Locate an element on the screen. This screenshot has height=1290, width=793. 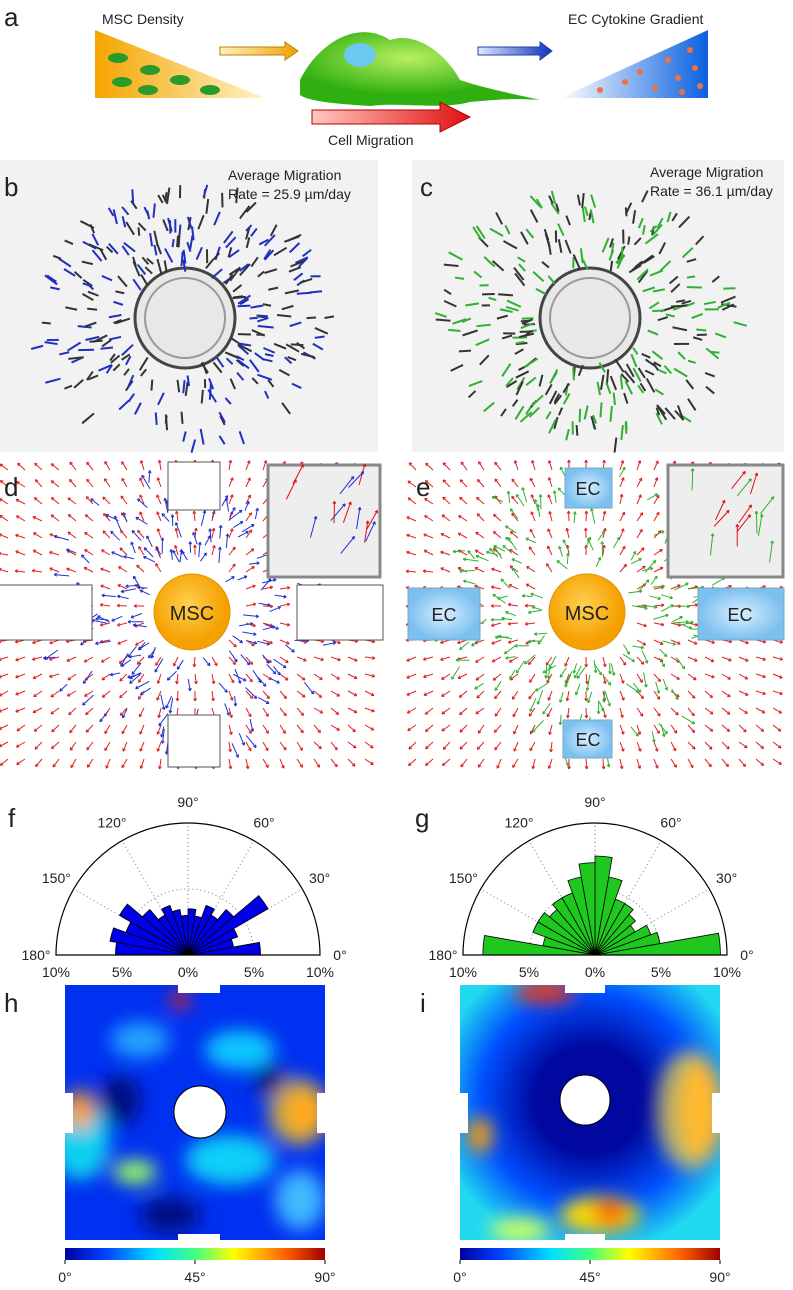
panel-label: b is located at coordinates (11, 187).